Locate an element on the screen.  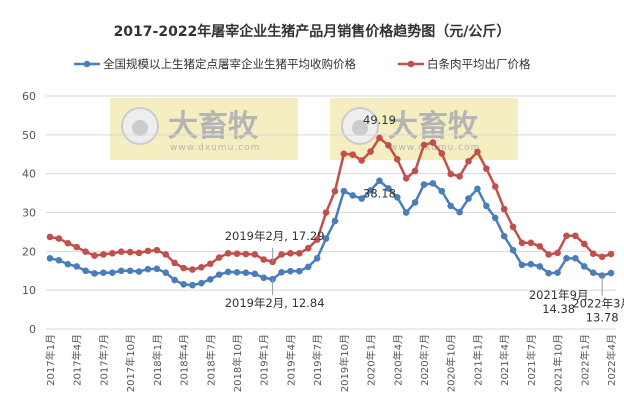
chart-title: 2017-2022年屠宰企业生猪产品月销售价格趋势图（元/公斤） is located at coordinates (312, 31).